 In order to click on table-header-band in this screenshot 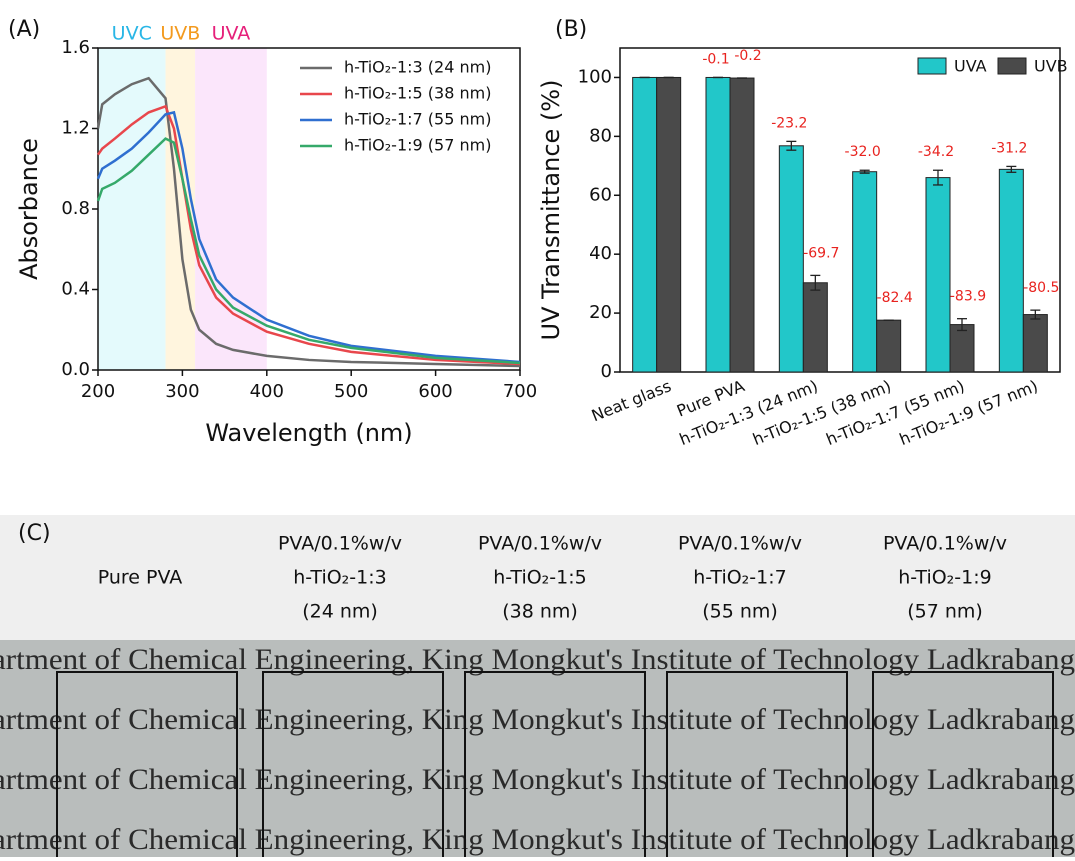, I will do `click(537, 577)`.